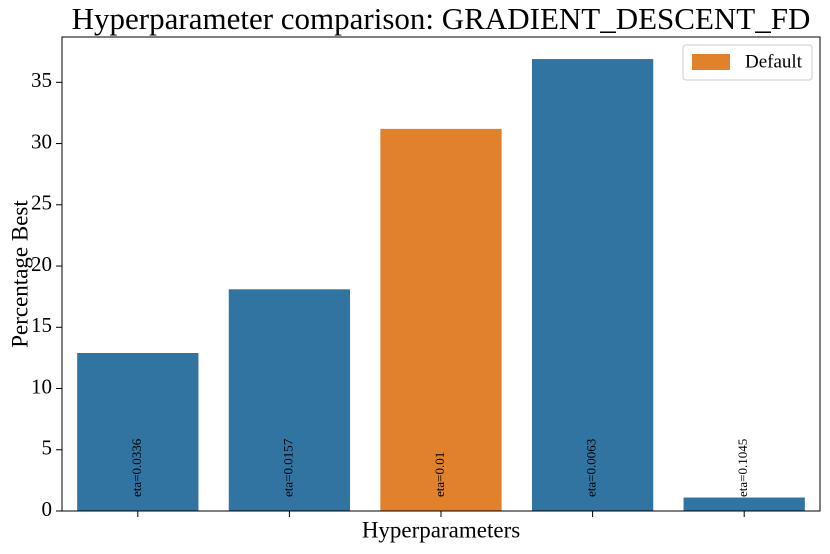 The height and width of the screenshot is (554, 830). I want to click on bar-category-label: eta=0.1045, so click(742, 468).